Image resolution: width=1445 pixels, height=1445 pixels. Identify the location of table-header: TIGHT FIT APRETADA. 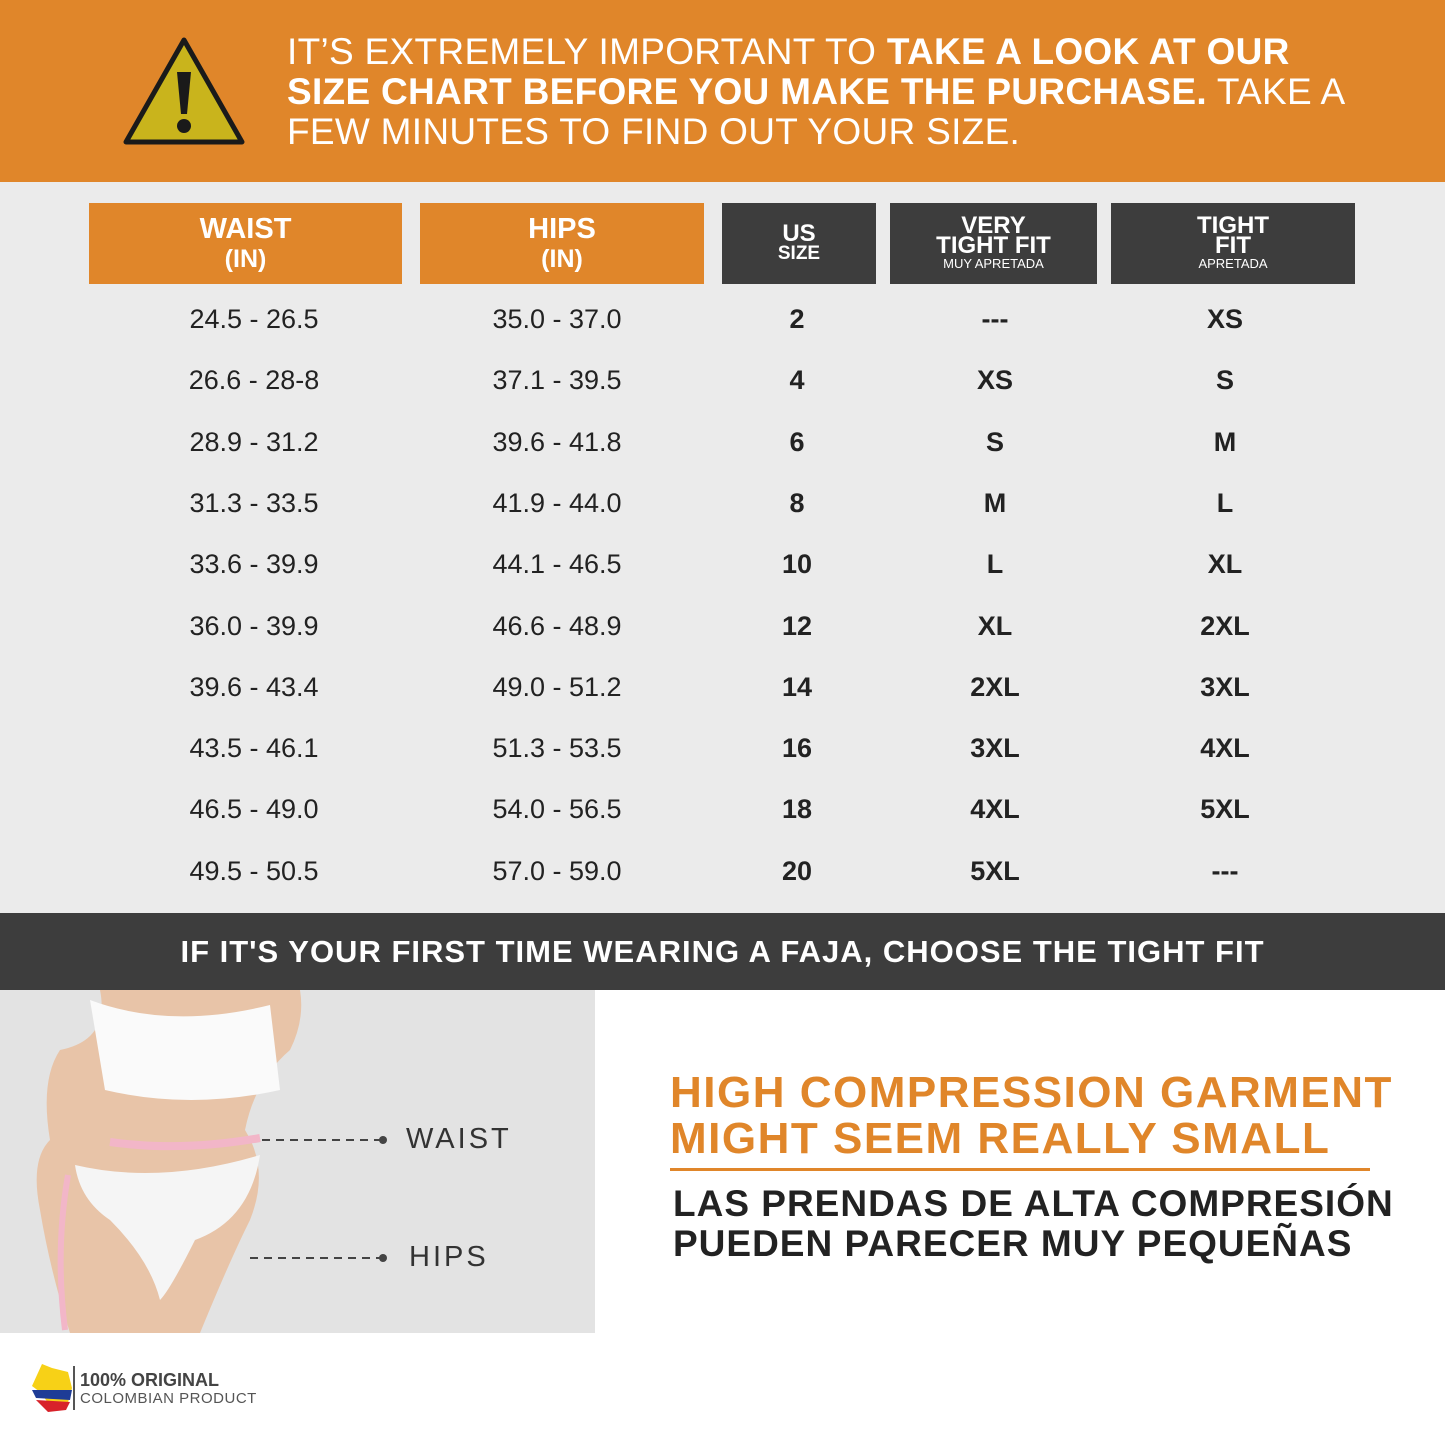
(1233, 243).